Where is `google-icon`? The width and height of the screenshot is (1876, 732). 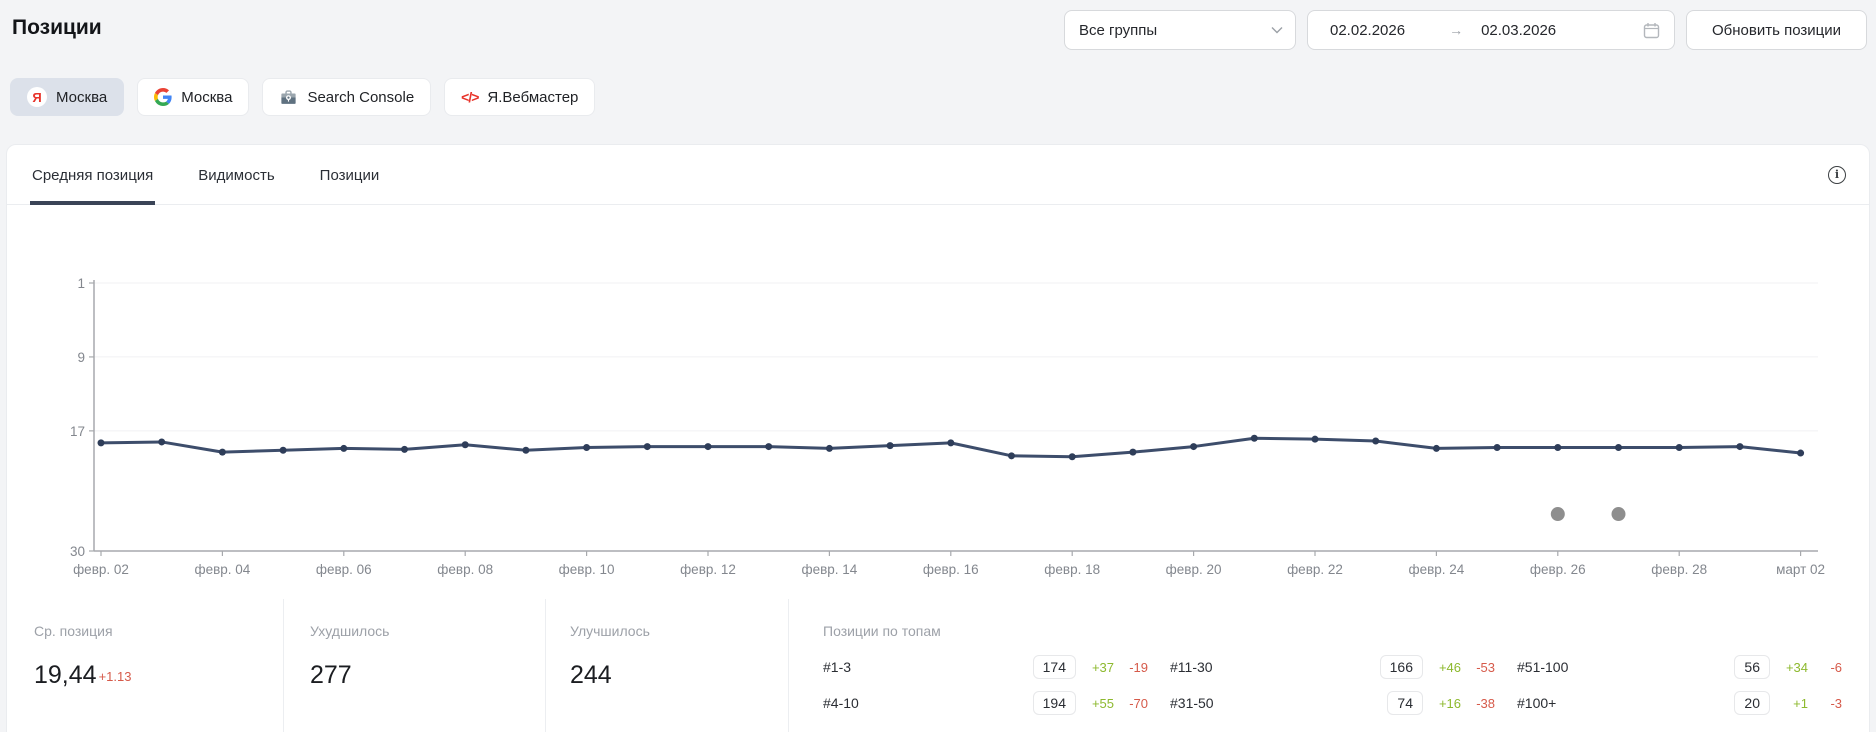 google-icon is located at coordinates (163, 97).